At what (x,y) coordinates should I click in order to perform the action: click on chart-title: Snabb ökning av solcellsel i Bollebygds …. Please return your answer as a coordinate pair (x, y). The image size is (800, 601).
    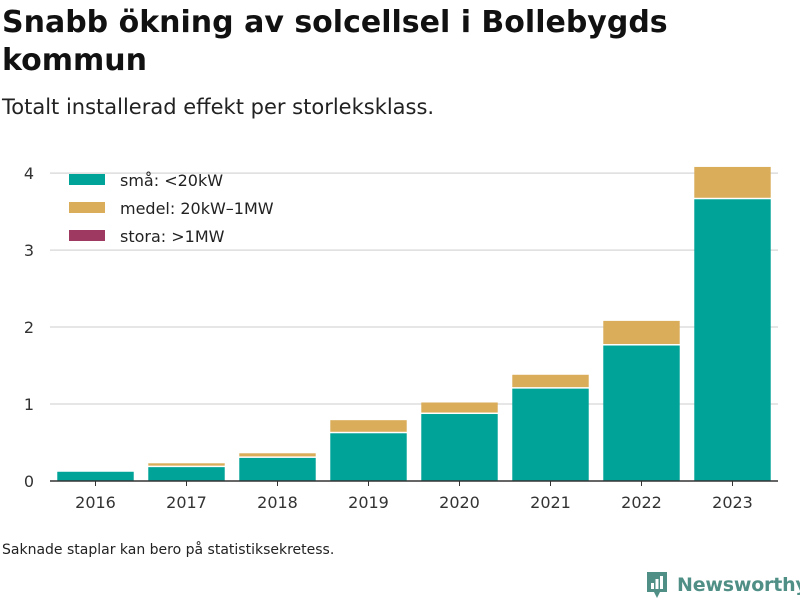
    Looking at the image, I should click on (335, 41).